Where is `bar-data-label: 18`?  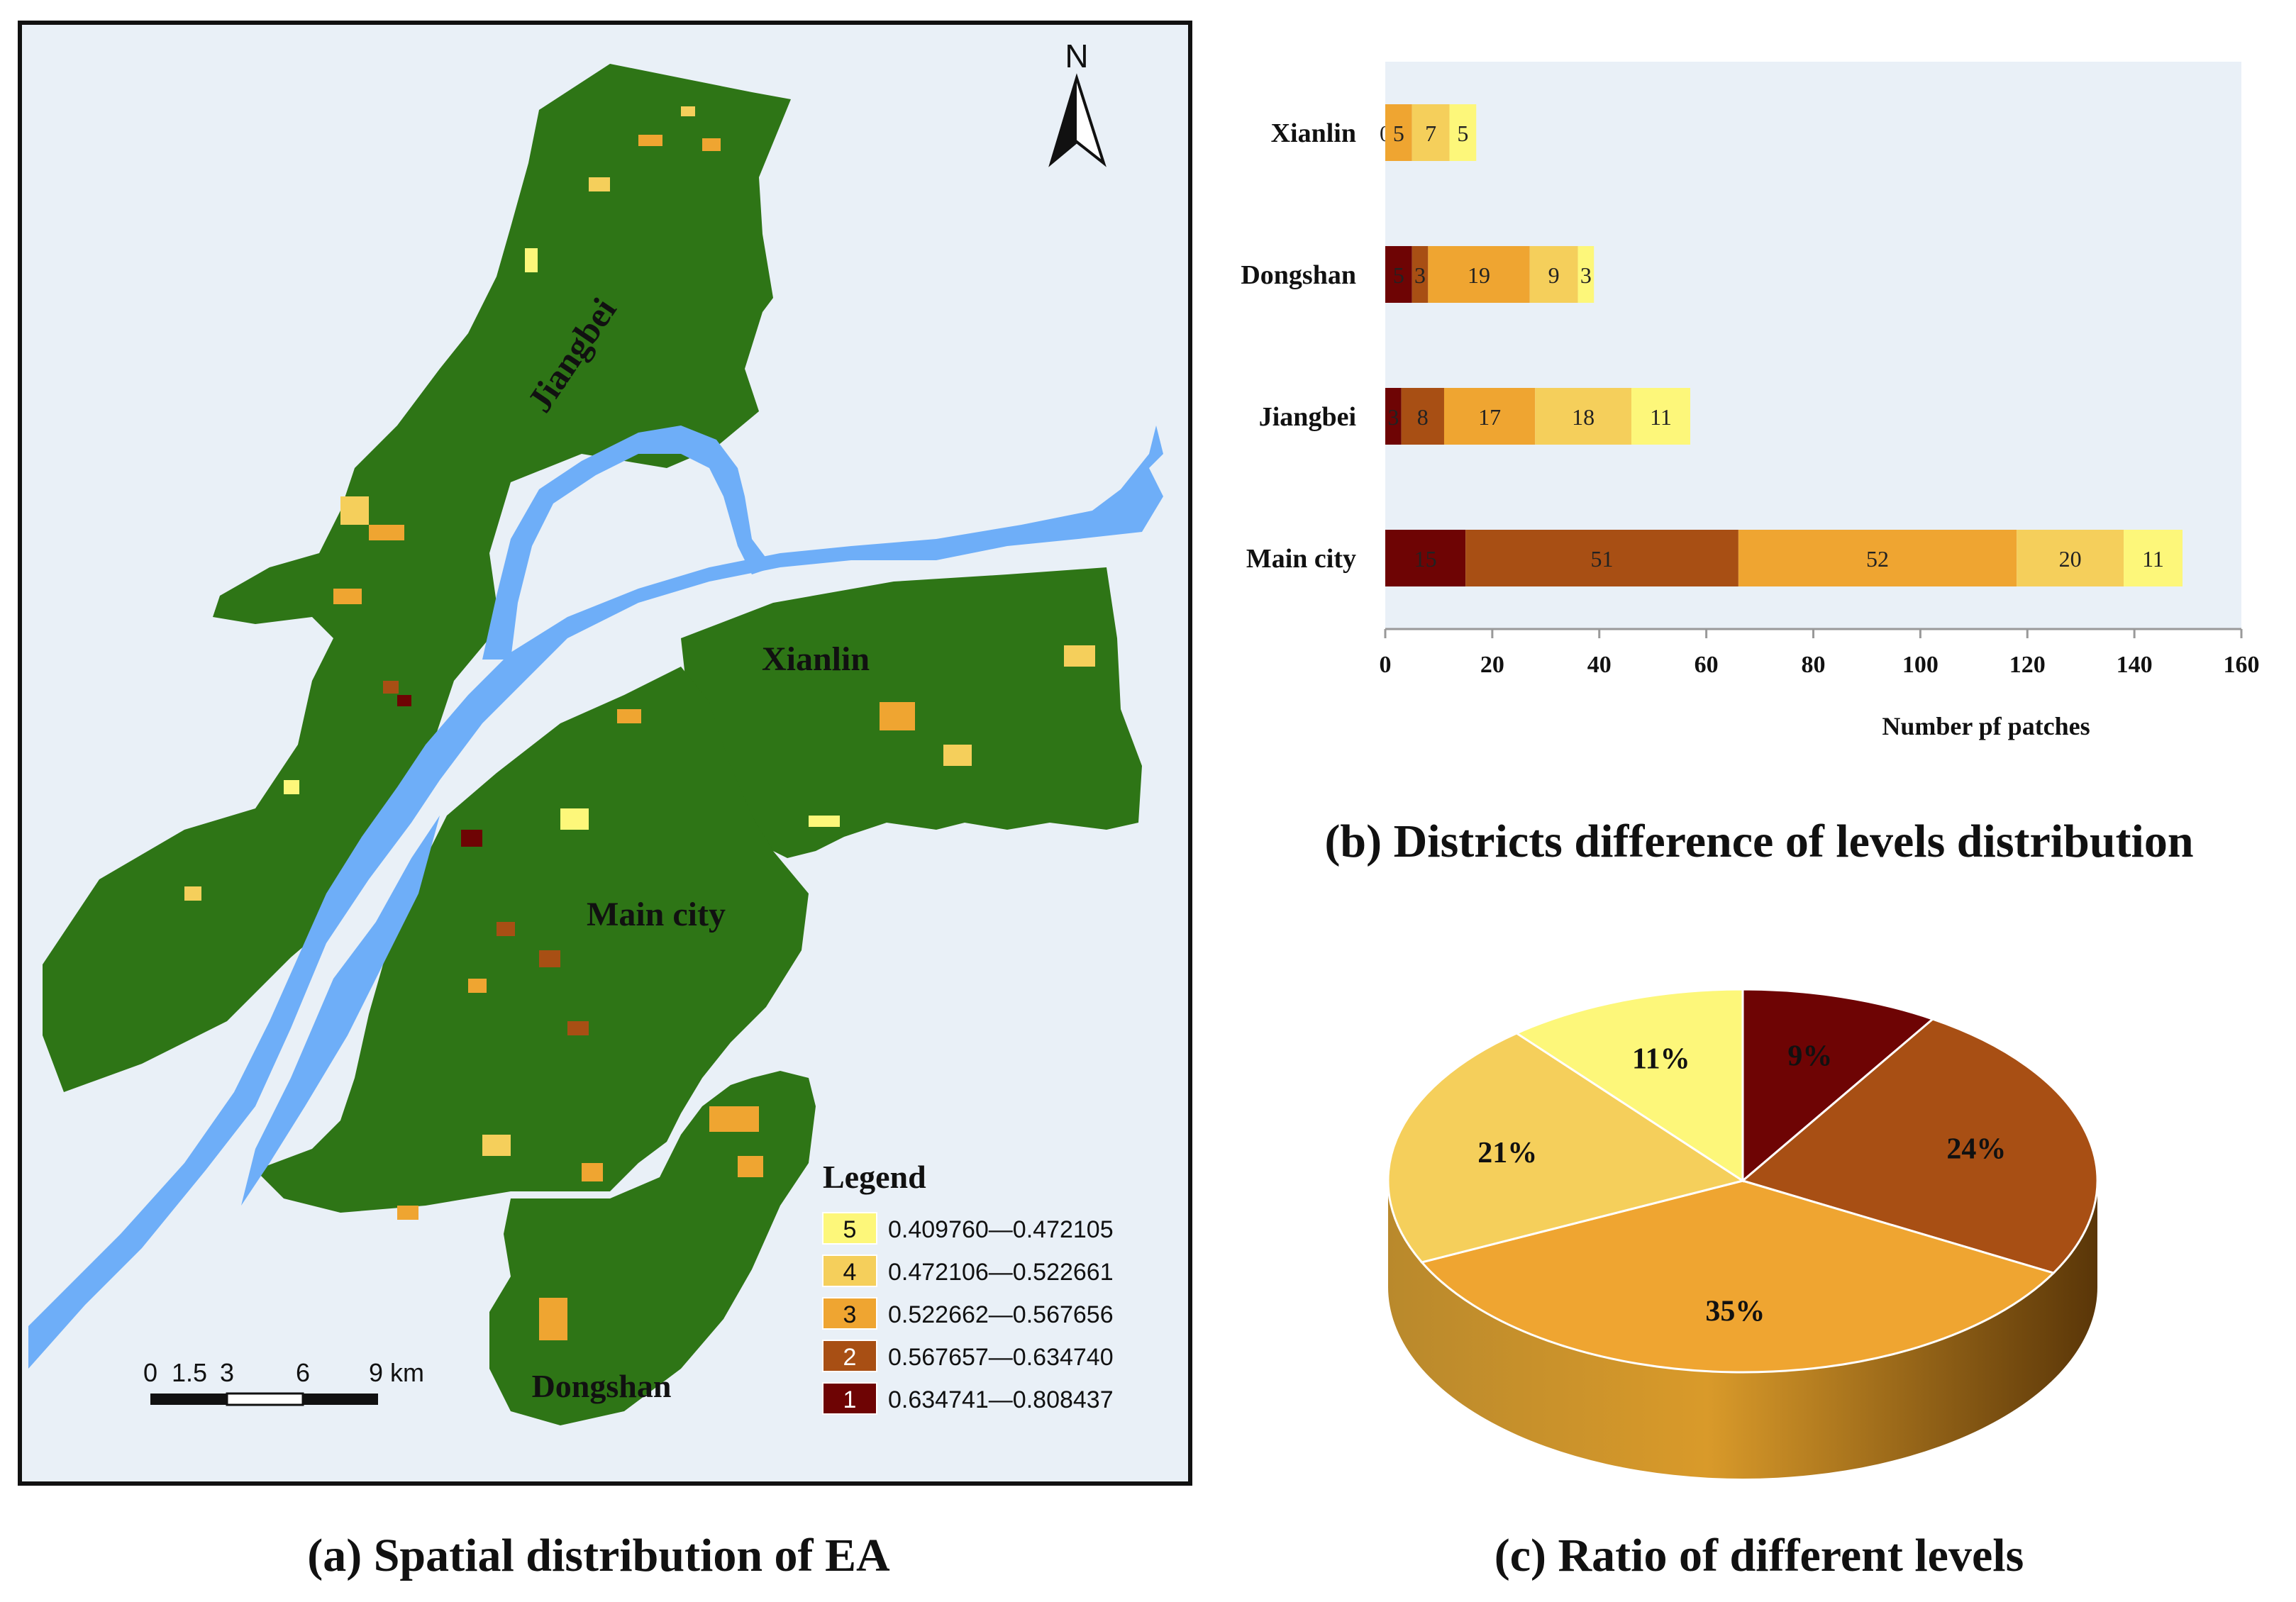 bar-data-label: 18 is located at coordinates (1583, 417).